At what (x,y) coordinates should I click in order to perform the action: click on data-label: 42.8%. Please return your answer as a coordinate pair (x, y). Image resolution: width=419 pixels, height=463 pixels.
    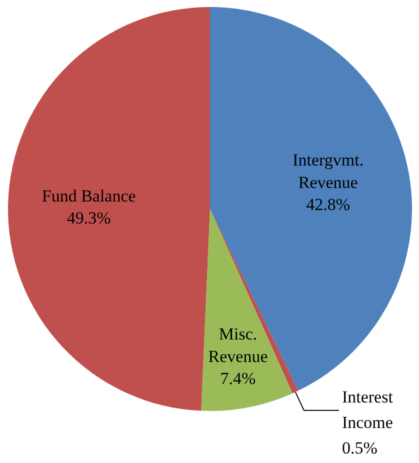
    Looking at the image, I should click on (328, 204).